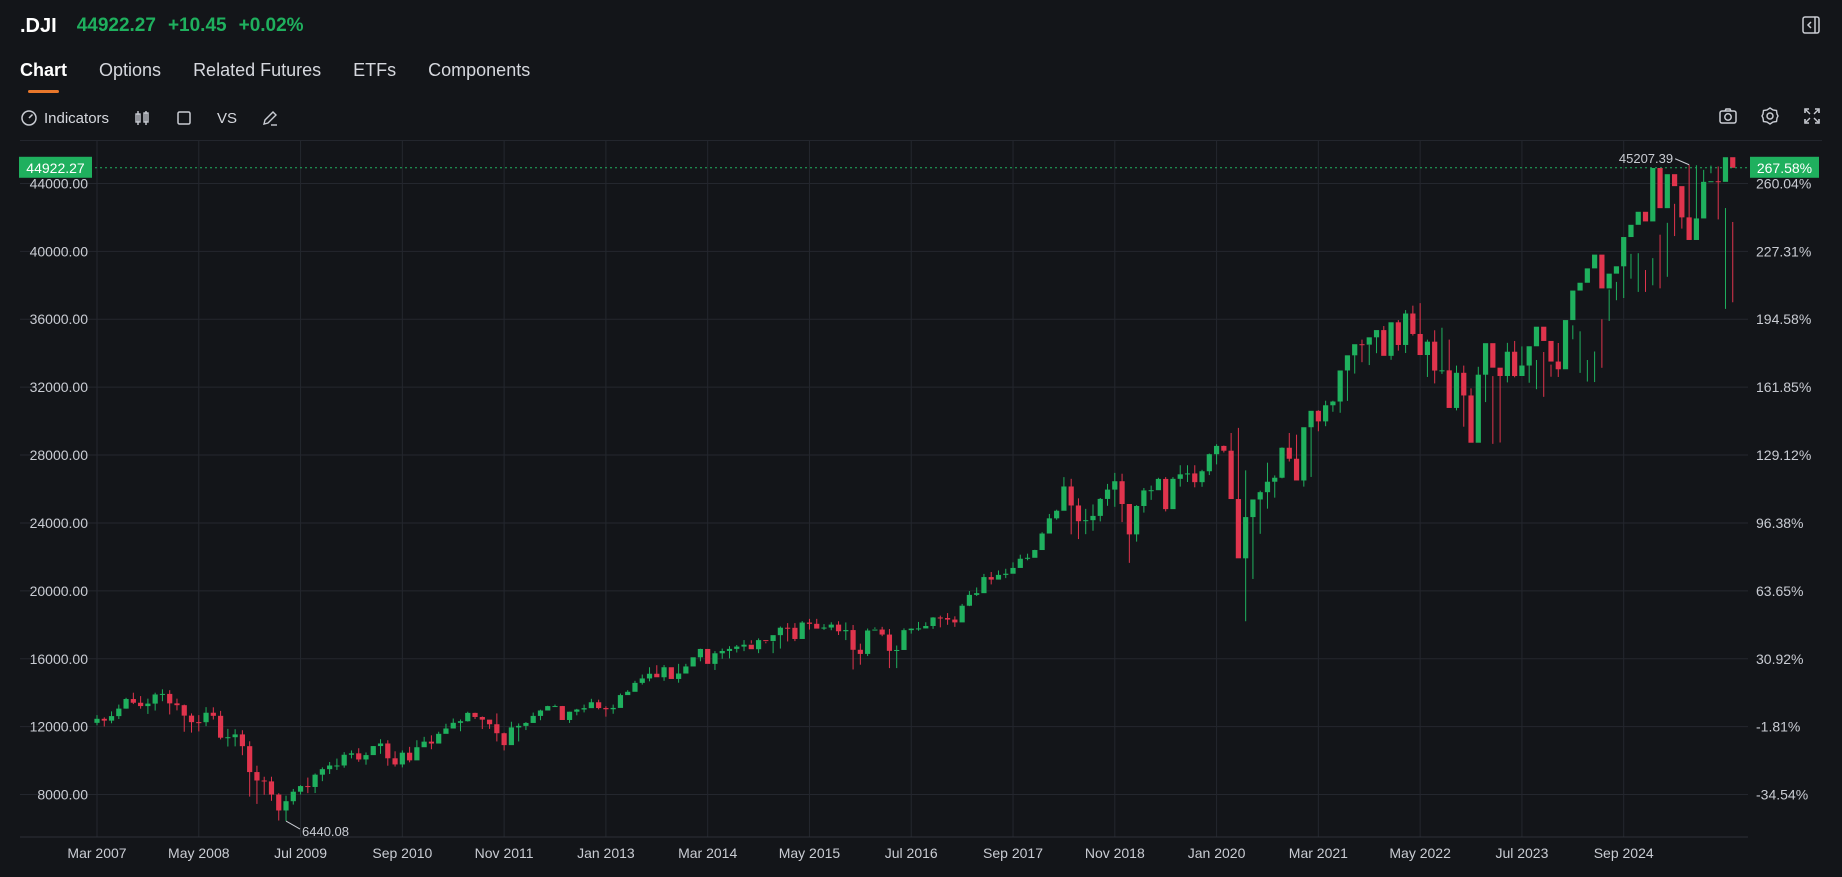 The height and width of the screenshot is (877, 1842). Describe the element at coordinates (199, 853) in the screenshot. I see `x-tick-label: May 2008` at that location.